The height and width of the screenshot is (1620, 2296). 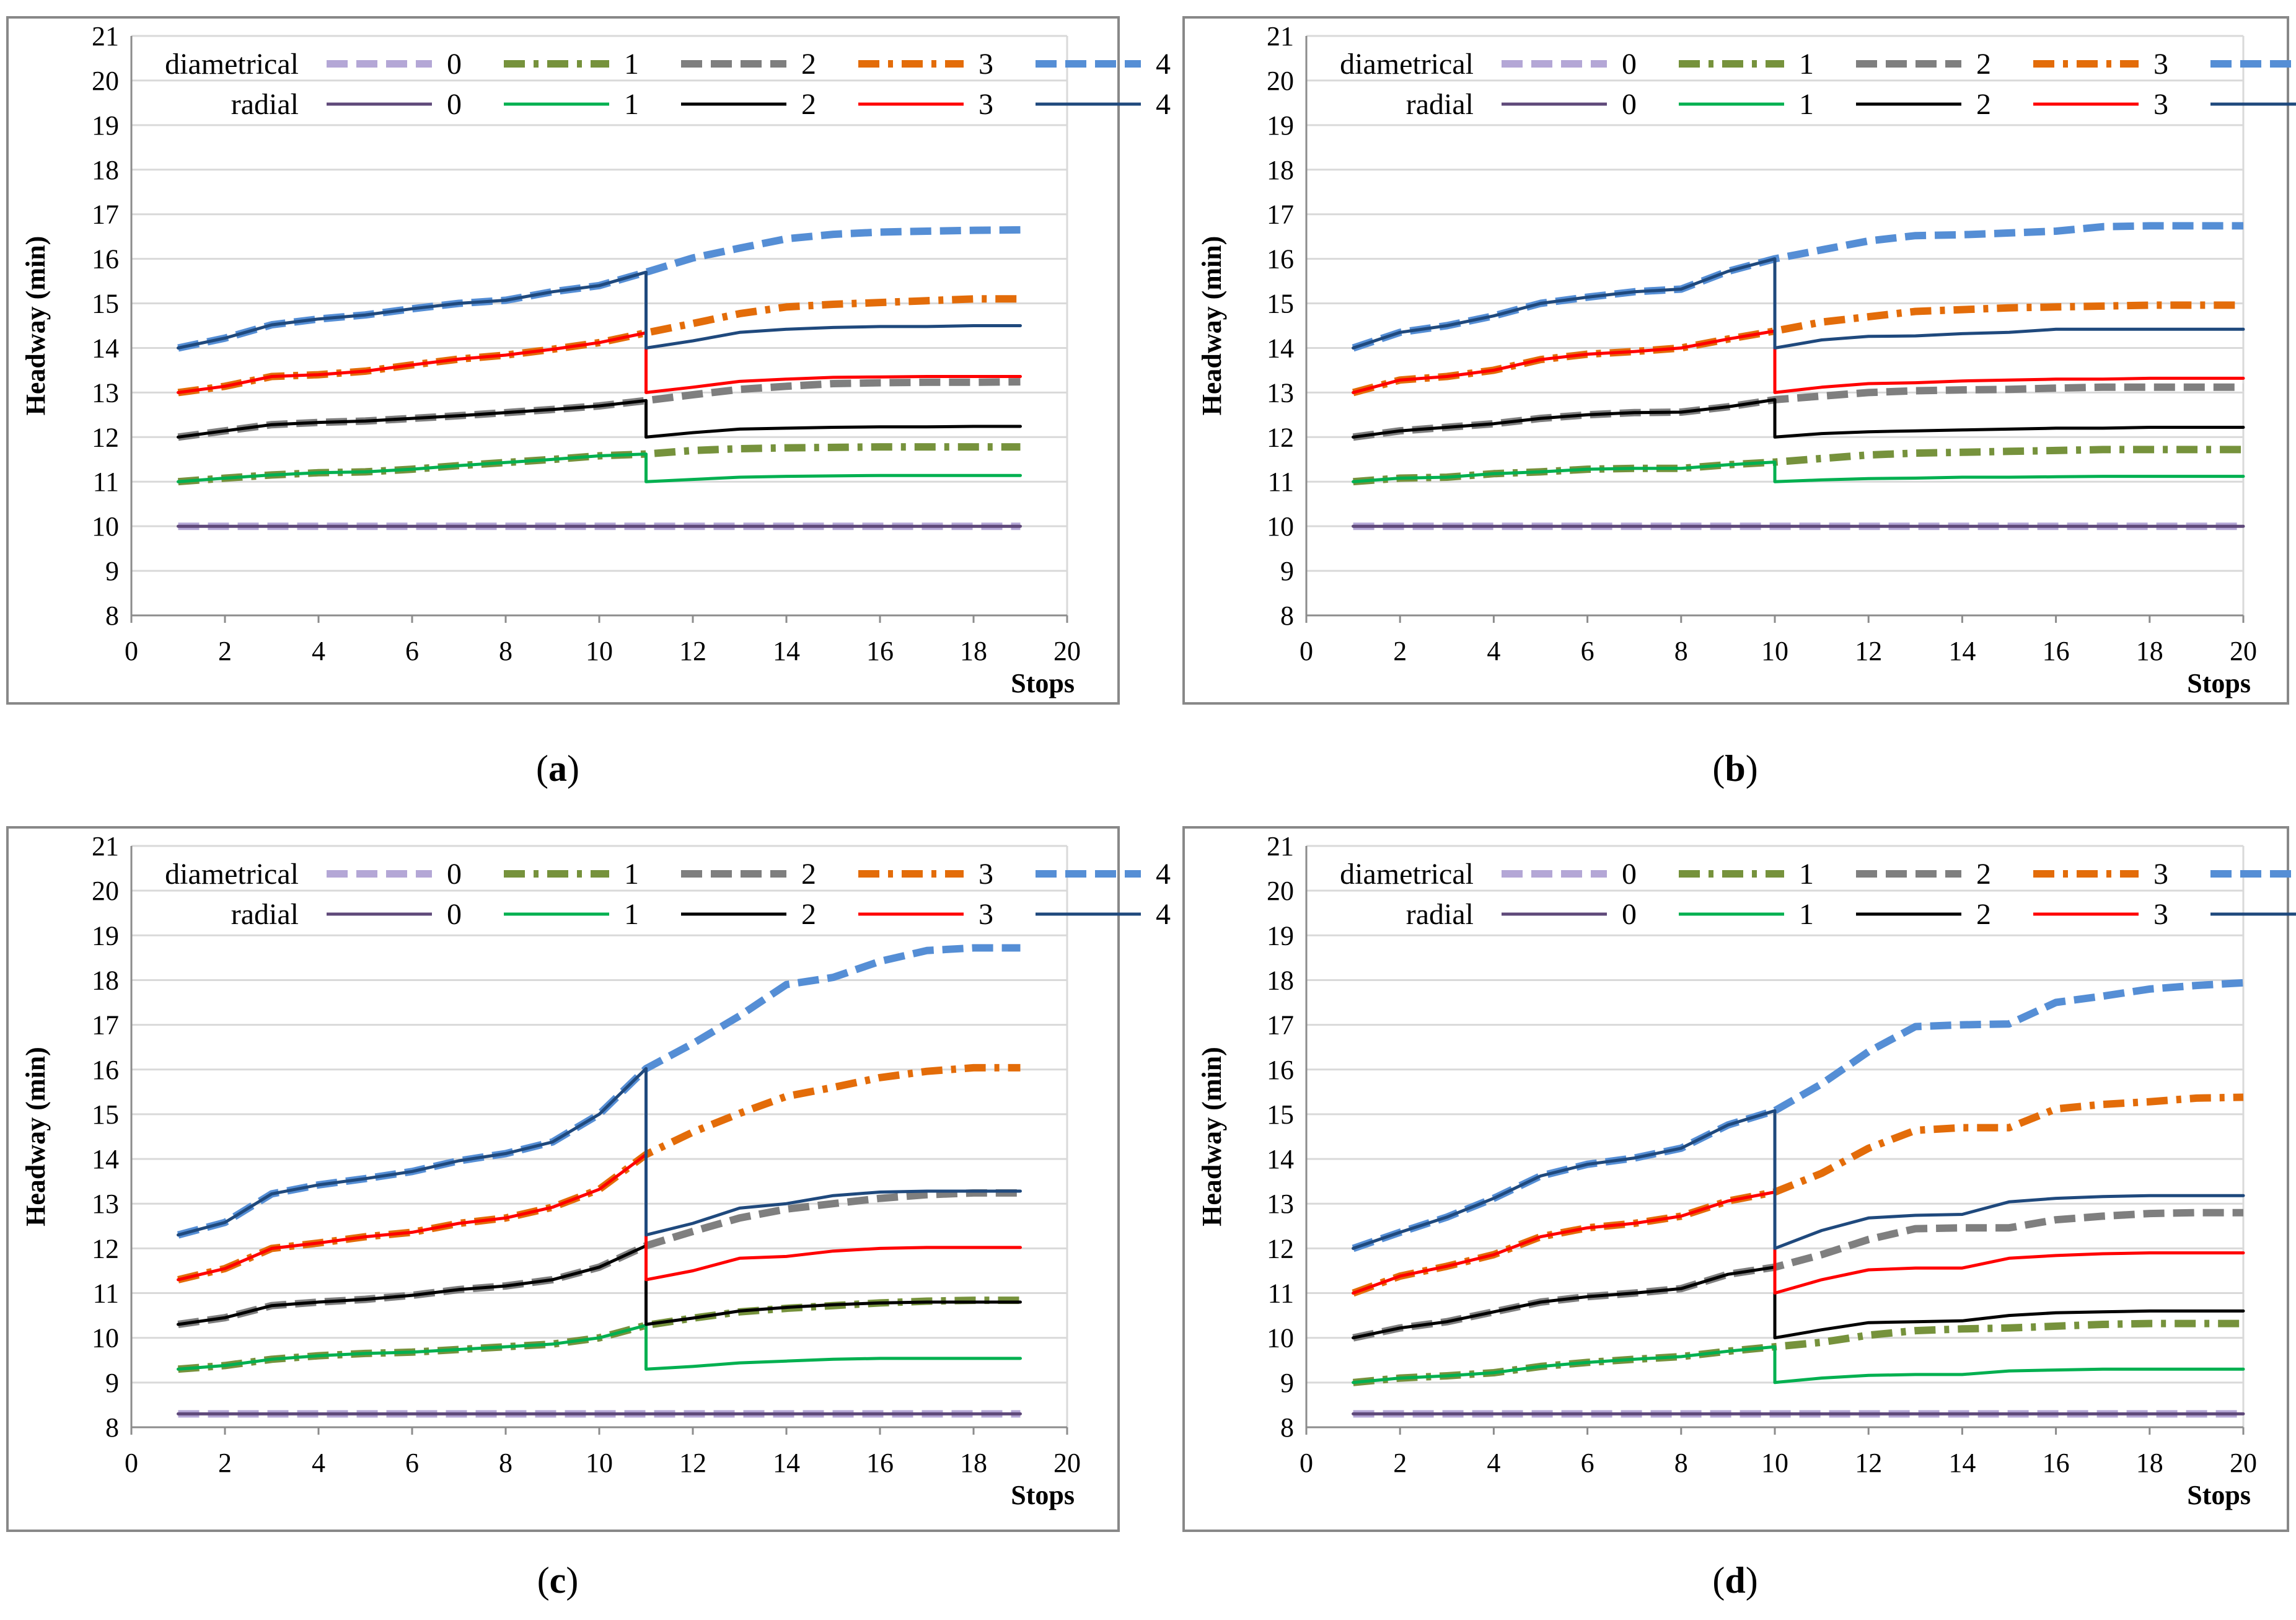 What do you see at coordinates (105, 1025) in the screenshot?
I see `y-tick-label: 17` at bounding box center [105, 1025].